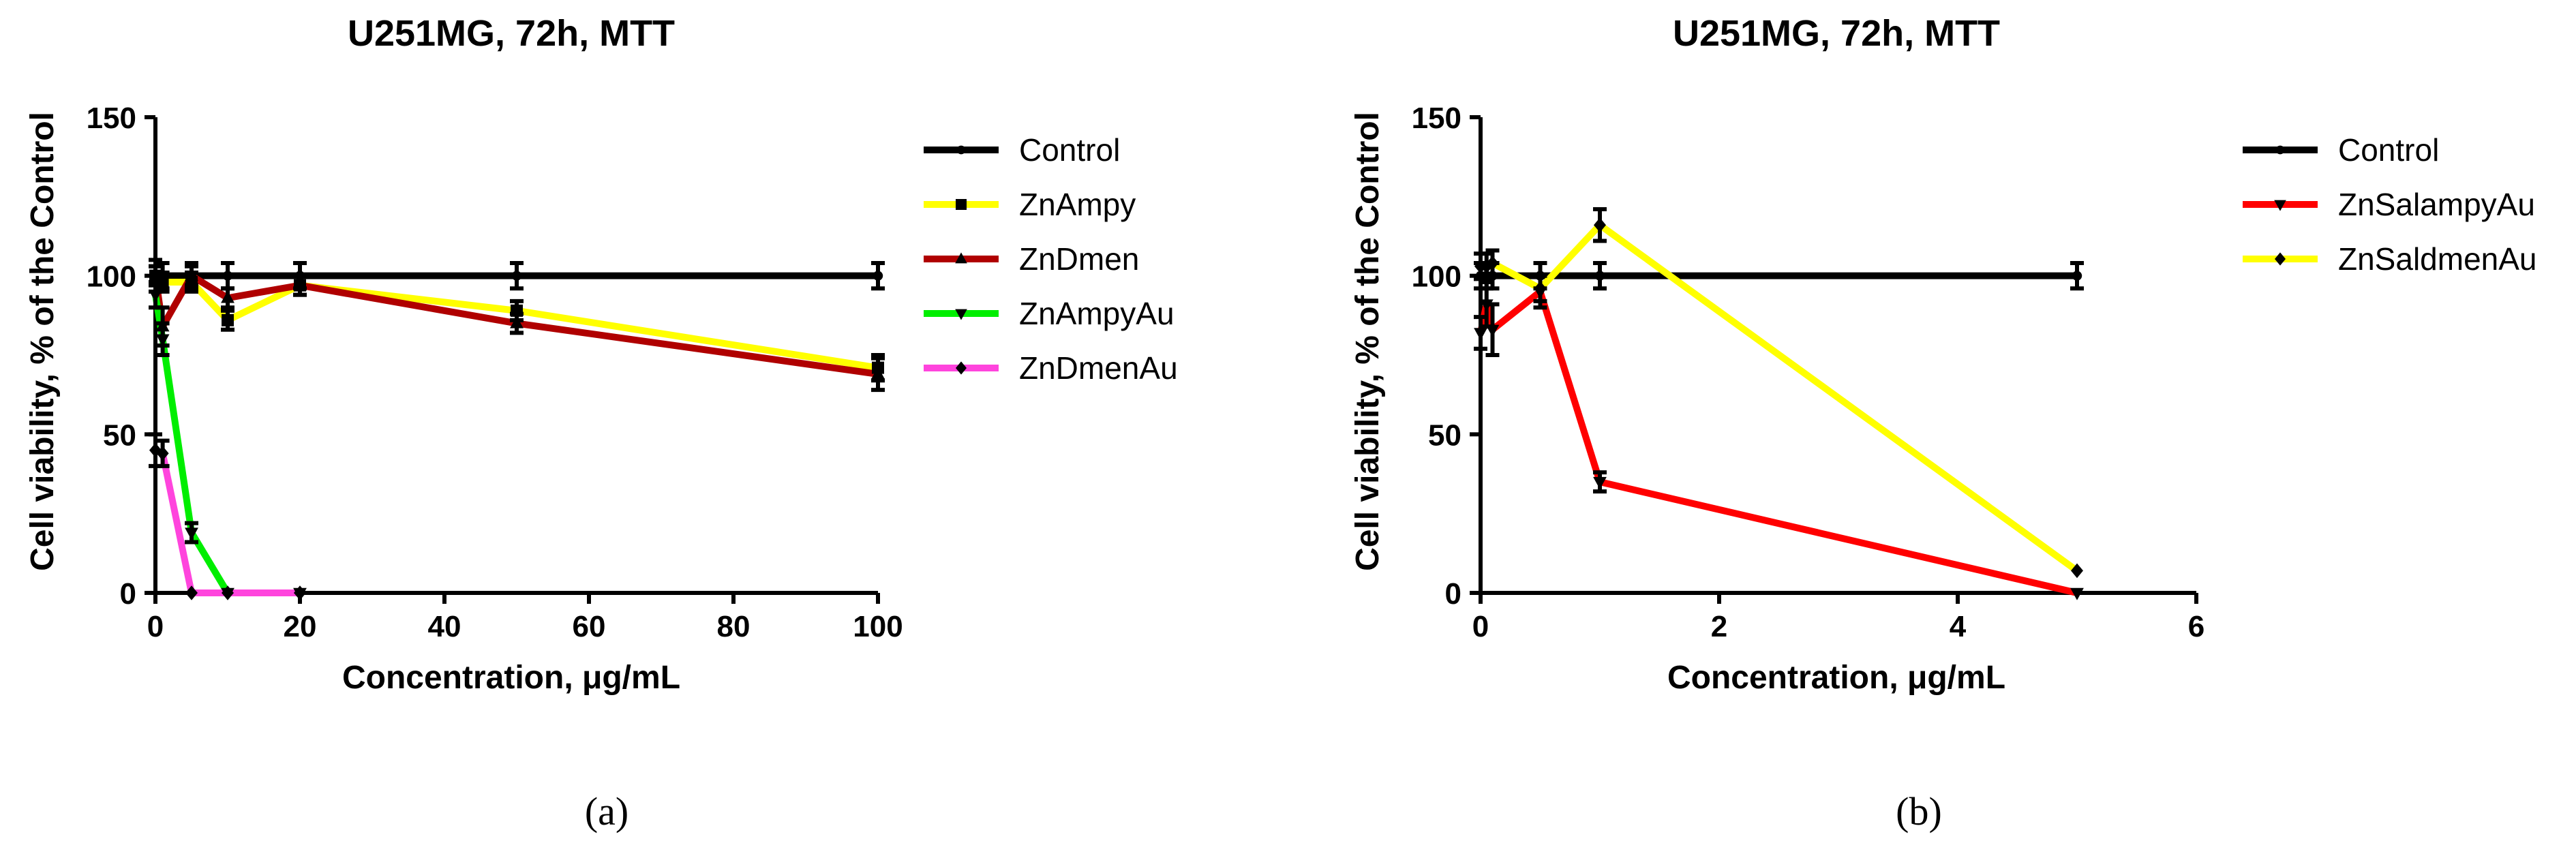  What do you see at coordinates (2280, 205) in the screenshot?
I see `legend-marker-znsalampyau` at bounding box center [2280, 205].